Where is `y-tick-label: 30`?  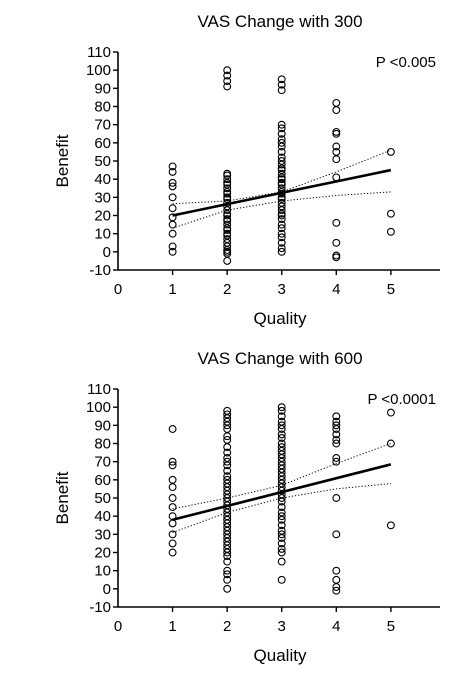
y-tick-label: 30 is located at coordinates (102, 534).